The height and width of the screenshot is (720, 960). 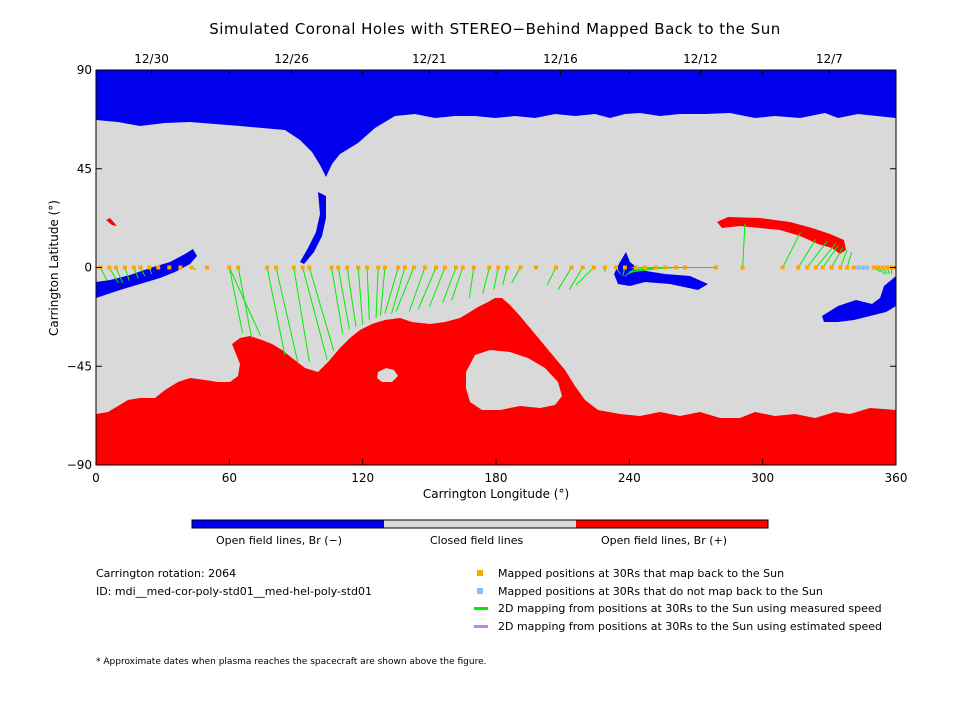 What do you see at coordinates (387, 375) in the screenshot?
I see `closed-island-small` at bounding box center [387, 375].